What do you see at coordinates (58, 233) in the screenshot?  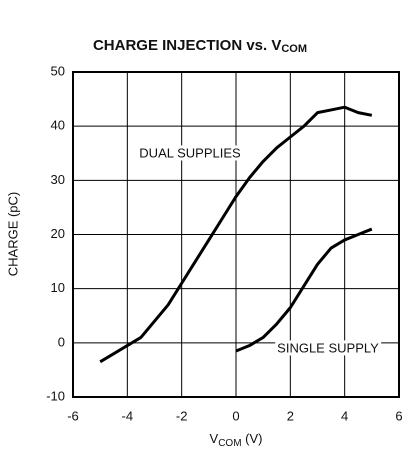 I see `y-tick-label: 20` at bounding box center [58, 233].